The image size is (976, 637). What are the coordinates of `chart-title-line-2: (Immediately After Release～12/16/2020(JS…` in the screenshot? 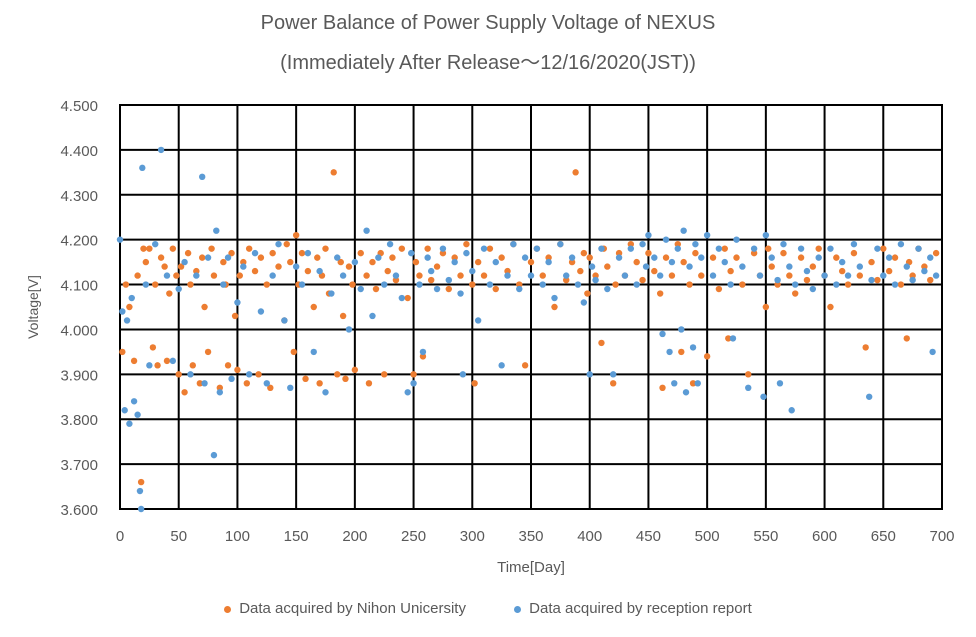 It's located at (488, 63).